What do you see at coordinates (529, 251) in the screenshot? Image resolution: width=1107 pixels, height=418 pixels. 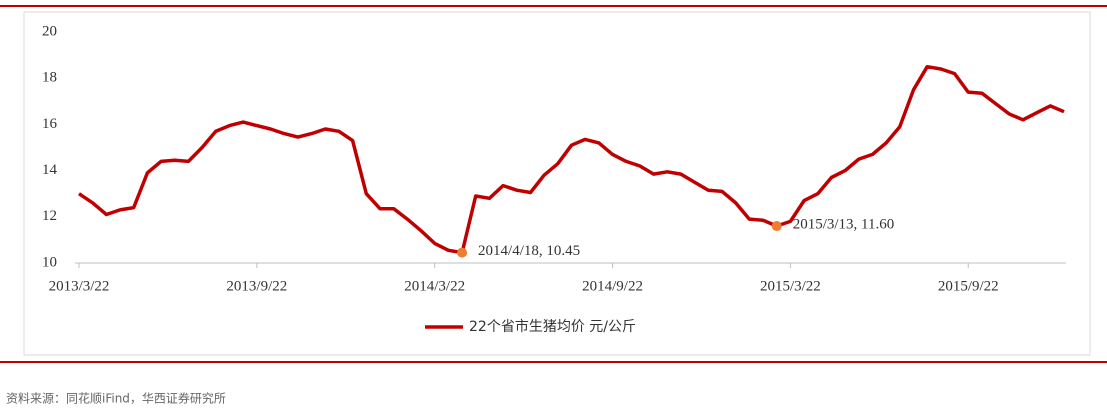 I see `annotation-label: 2014/4/18, 10.45` at bounding box center [529, 251].